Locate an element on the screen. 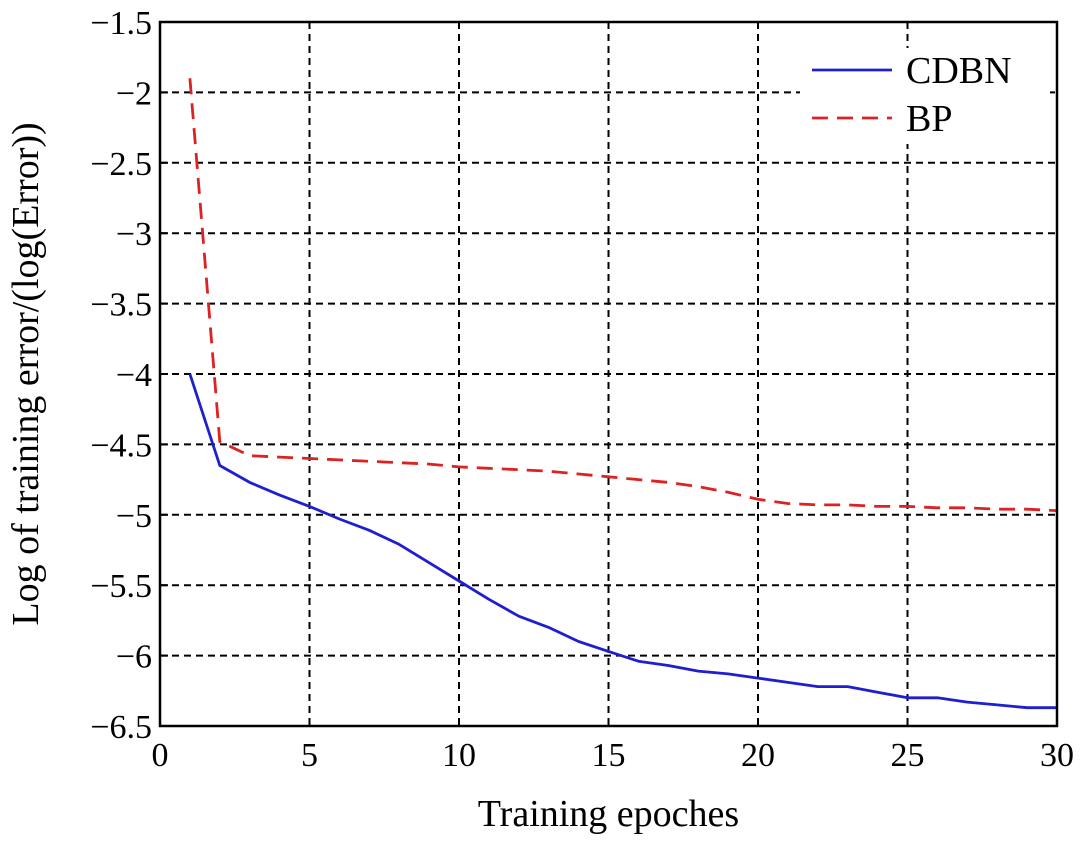 Image resolution: width=1080 pixels, height=841 pixels. y-tick-label: −1.5 is located at coordinates (121, 23).